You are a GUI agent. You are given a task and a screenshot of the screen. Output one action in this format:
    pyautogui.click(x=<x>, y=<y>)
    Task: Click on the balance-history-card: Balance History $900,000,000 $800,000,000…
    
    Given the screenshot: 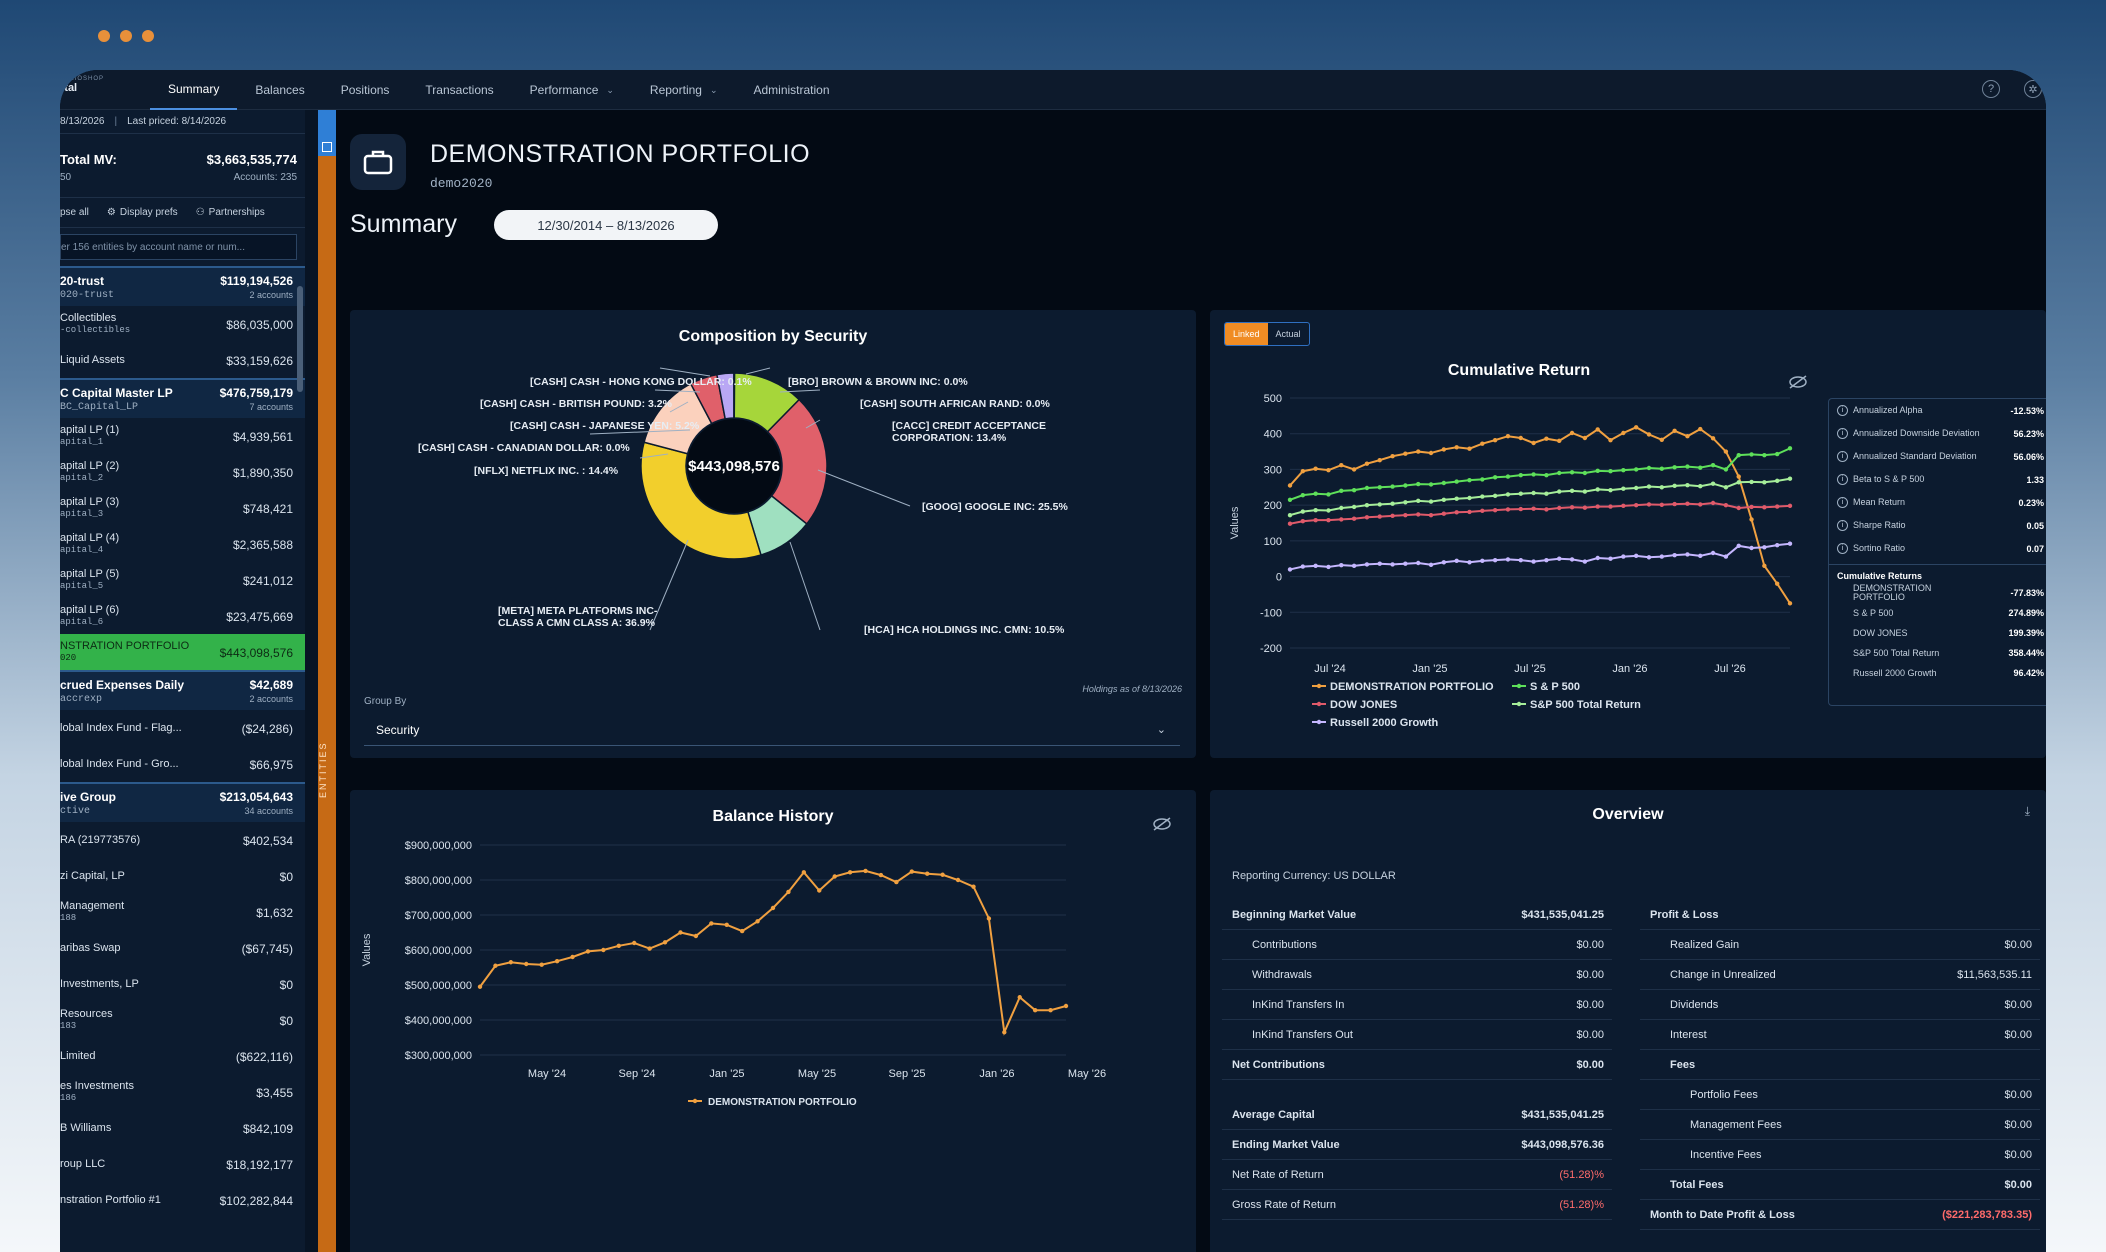 What is the action you would take?
    pyautogui.click(x=773, y=1021)
    